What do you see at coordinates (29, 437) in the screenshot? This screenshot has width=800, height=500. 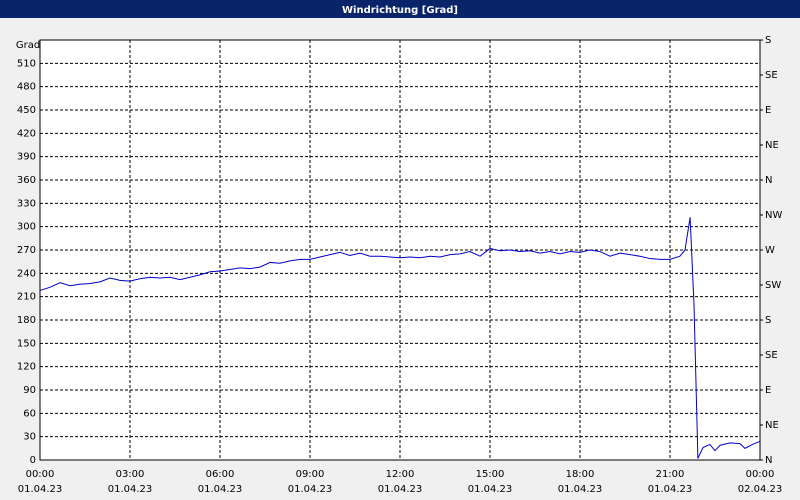 I see `y-tick-label: 30` at bounding box center [29, 437].